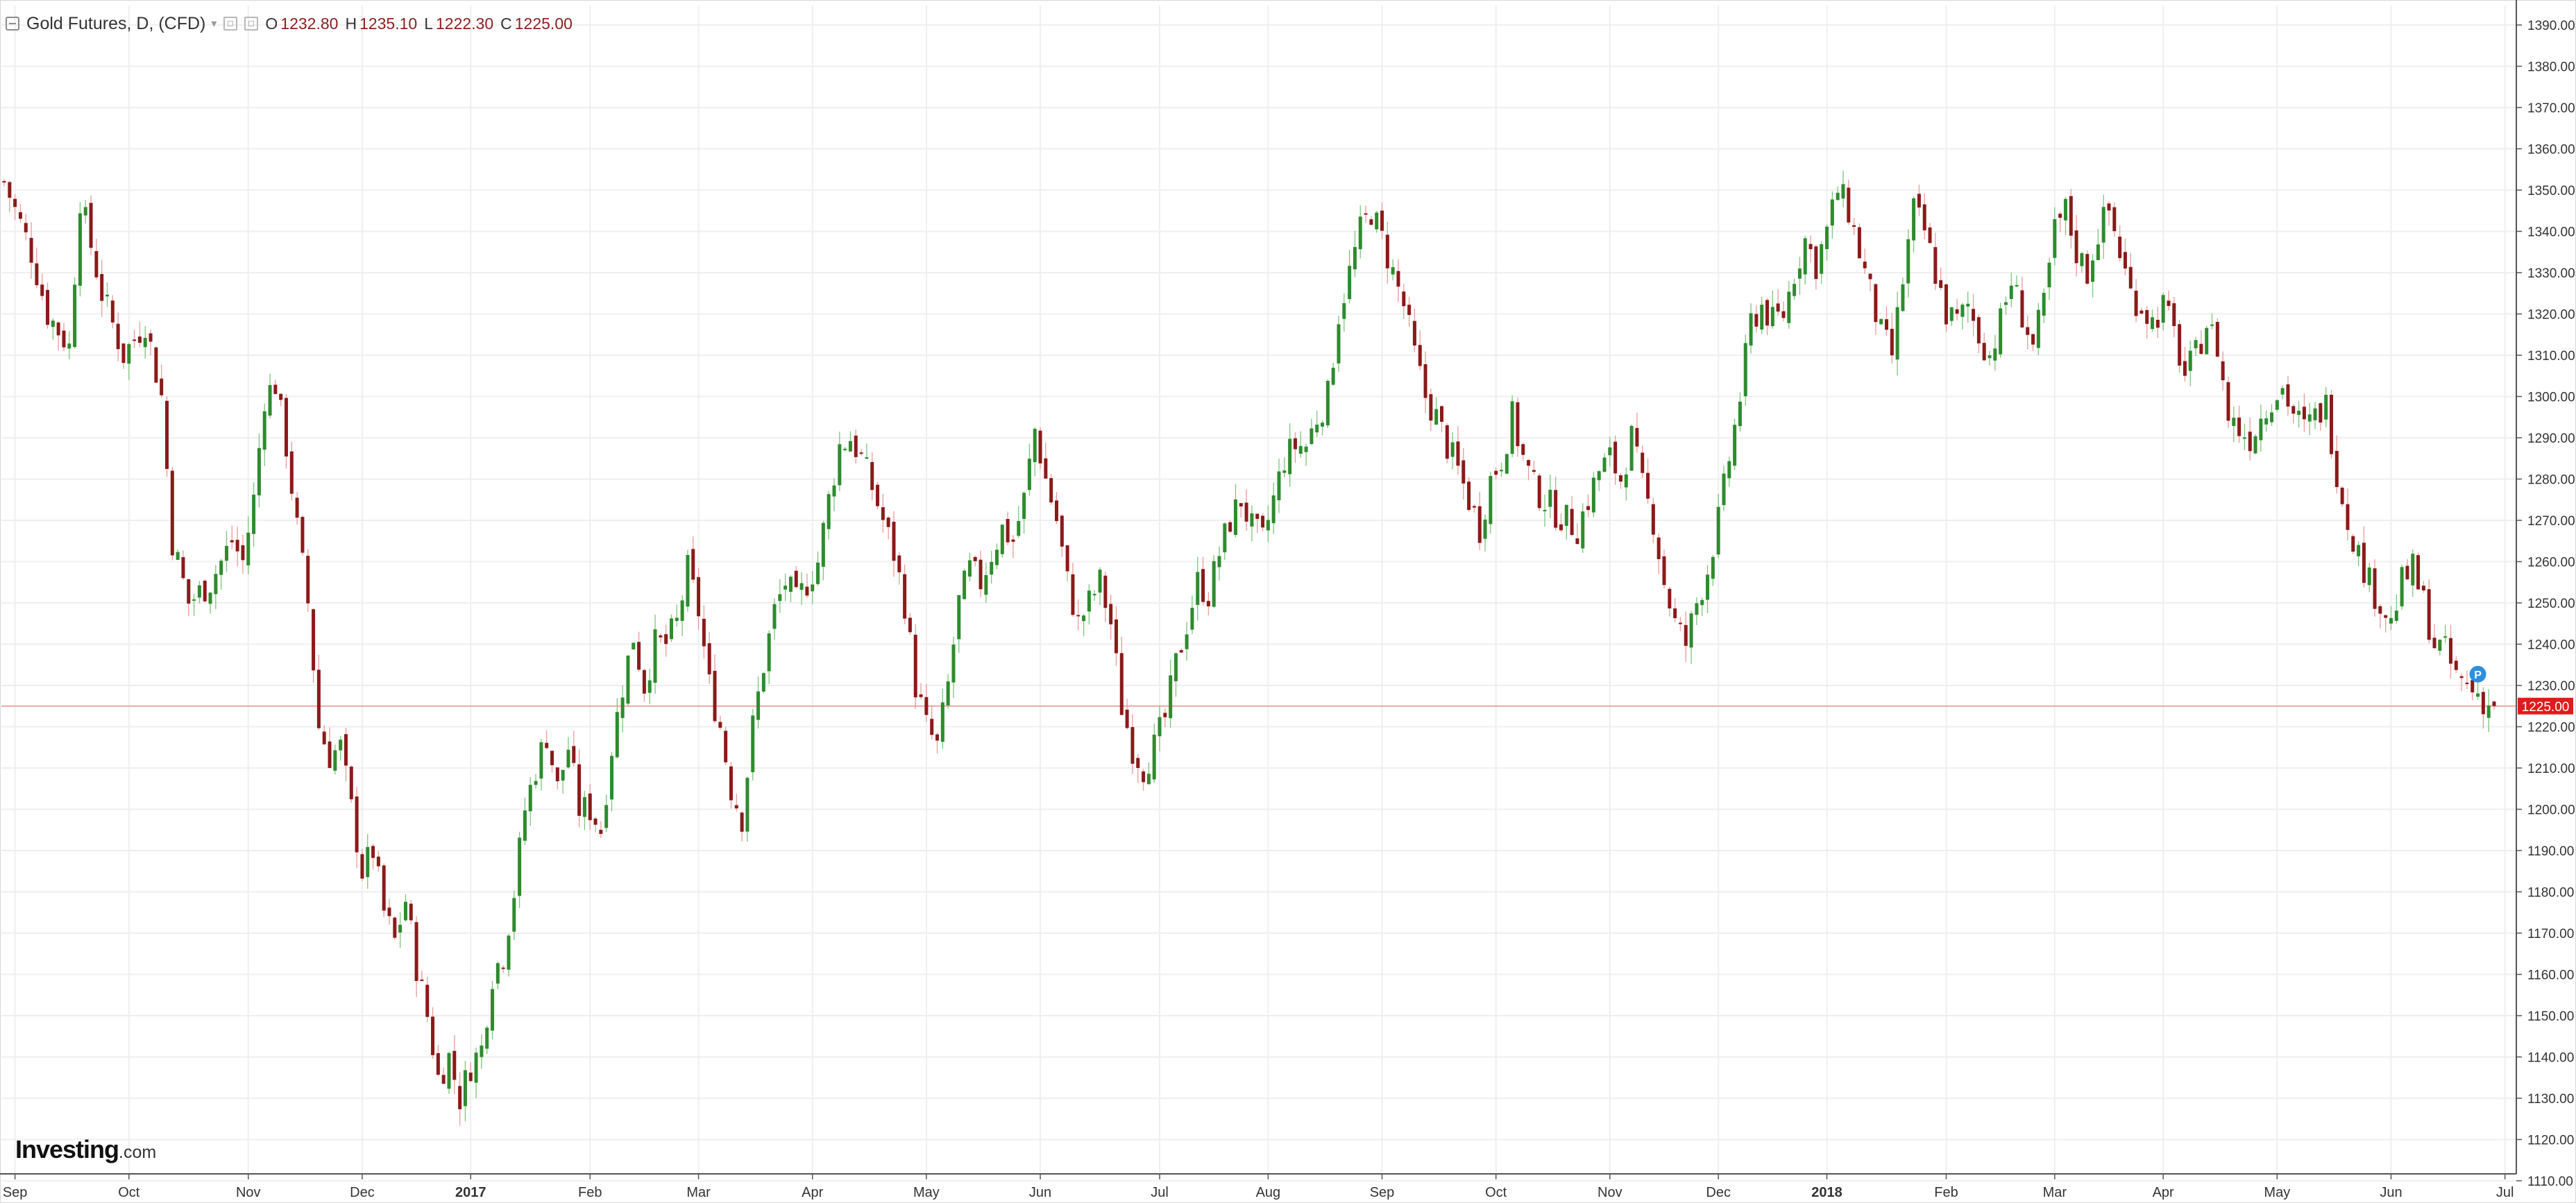 The height and width of the screenshot is (1203, 2576). What do you see at coordinates (252, 24) in the screenshot?
I see `compare-square-icon` at bounding box center [252, 24].